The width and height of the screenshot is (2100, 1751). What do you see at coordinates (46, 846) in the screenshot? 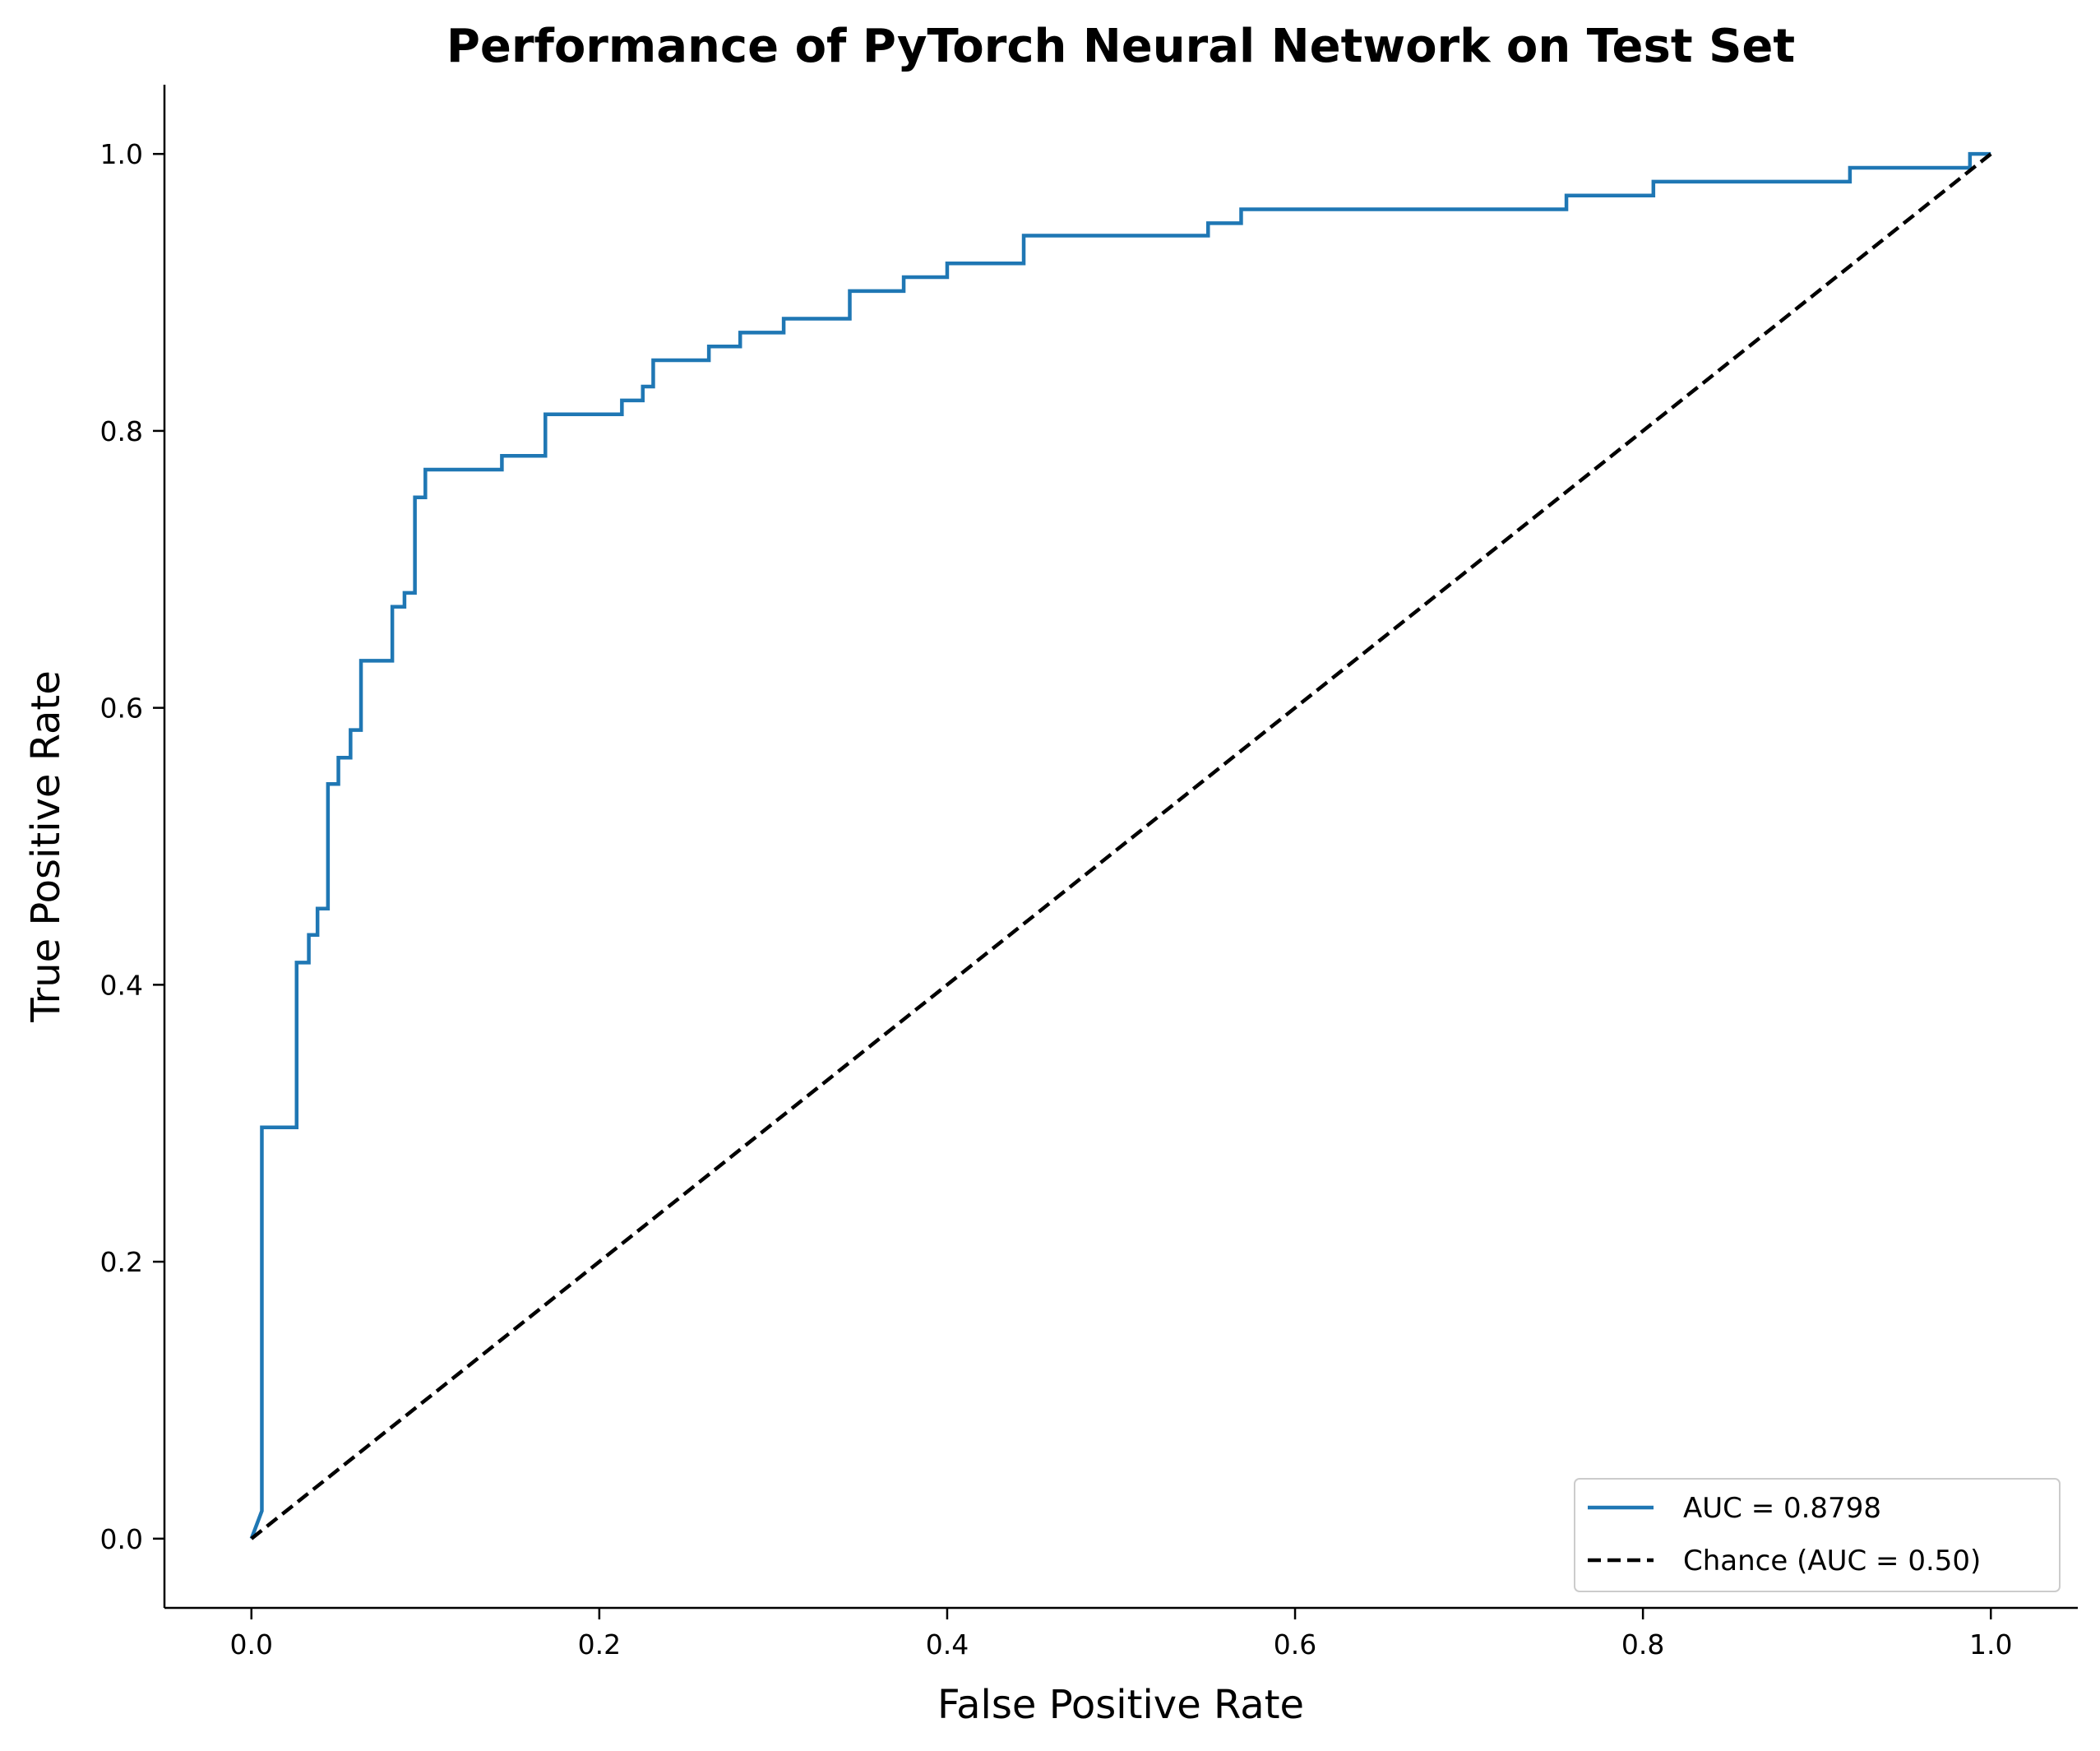
I see `y-axis-label: True Positive Rate` at bounding box center [46, 846].